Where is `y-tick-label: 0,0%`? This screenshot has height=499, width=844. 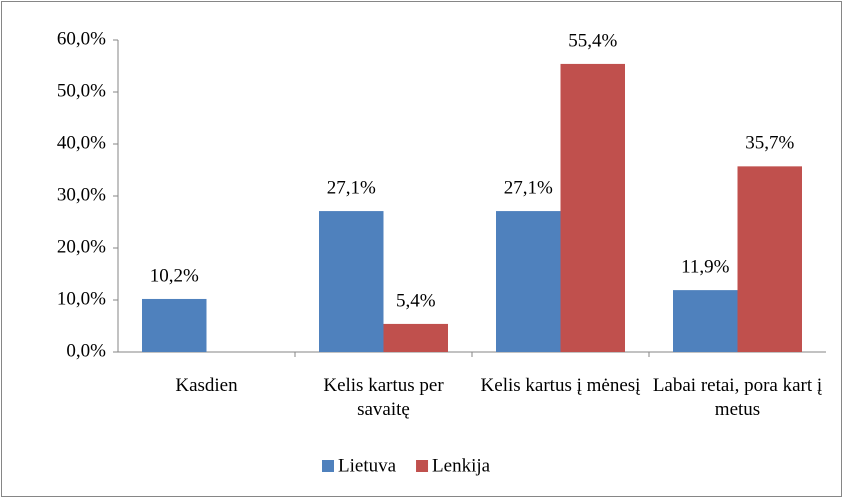
y-tick-label: 0,0% is located at coordinates (86, 350).